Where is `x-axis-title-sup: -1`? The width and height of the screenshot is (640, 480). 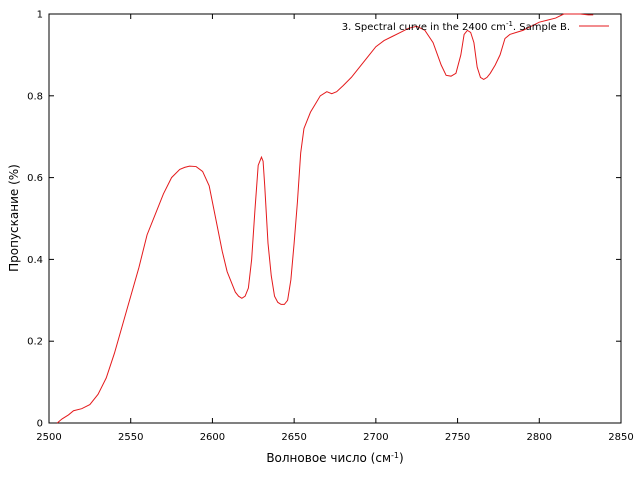 x-axis-title-sup: -1 is located at coordinates (395, 455).